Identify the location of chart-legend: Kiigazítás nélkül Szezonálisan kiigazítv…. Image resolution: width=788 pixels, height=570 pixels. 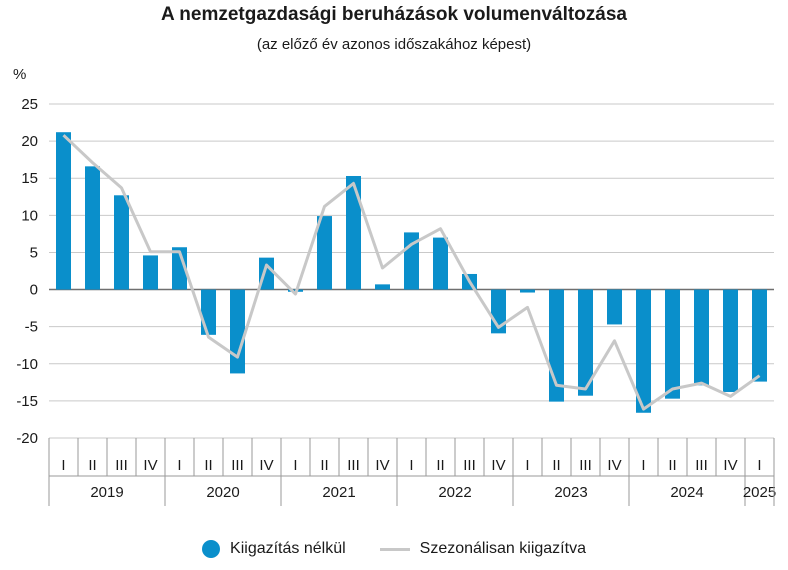
(394, 549).